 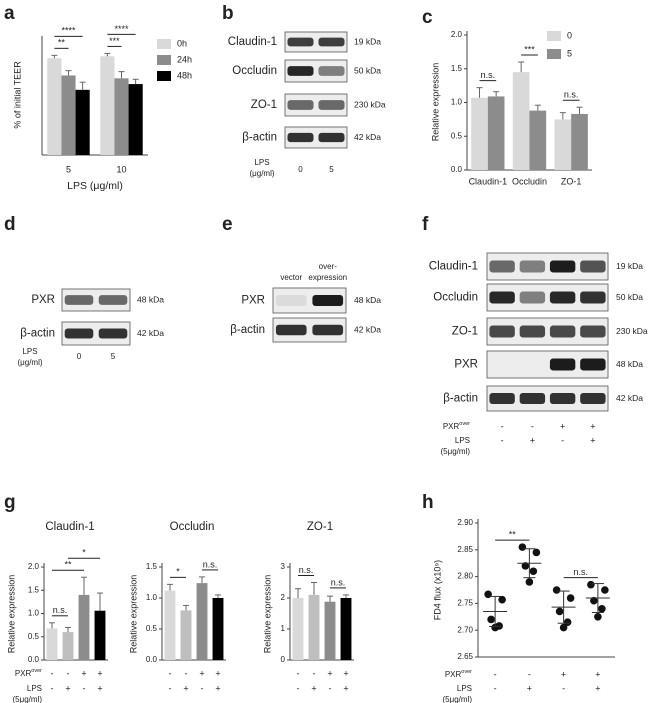 I want to click on legend-swatch, so click(x=554, y=36).